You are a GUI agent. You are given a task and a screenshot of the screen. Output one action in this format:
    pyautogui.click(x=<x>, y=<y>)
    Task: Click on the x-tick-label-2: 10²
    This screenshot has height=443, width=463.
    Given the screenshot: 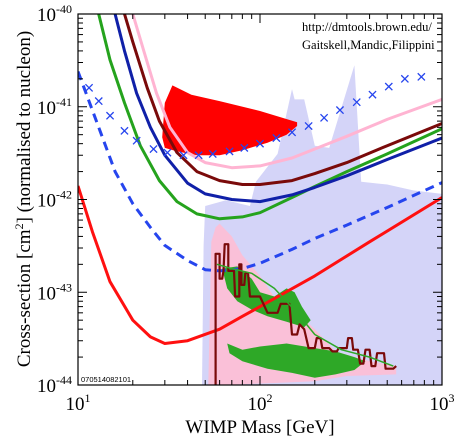 What is the action you would take?
    pyautogui.click(x=260, y=403)
    